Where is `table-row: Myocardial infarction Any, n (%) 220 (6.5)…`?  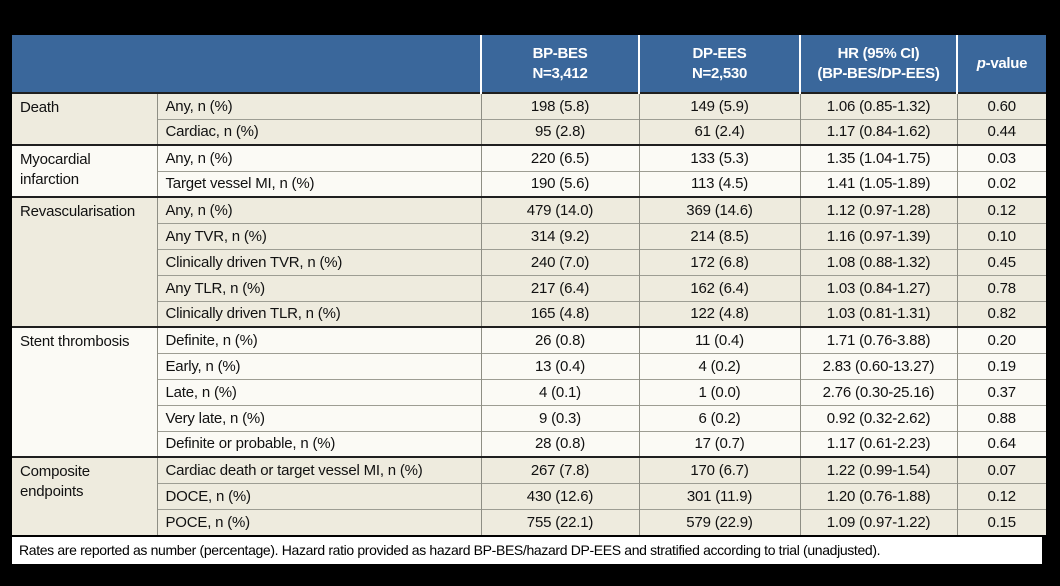 table-row: Myocardial infarction Any, n (%) 220 (6.5)… is located at coordinates (529, 171).